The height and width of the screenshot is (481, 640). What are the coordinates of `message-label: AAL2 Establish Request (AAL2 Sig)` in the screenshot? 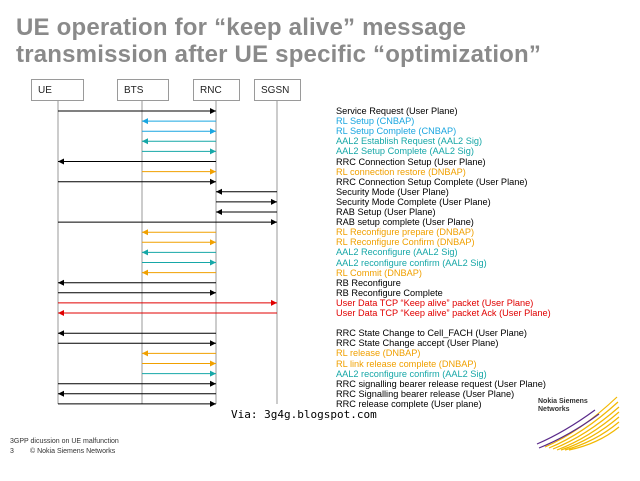 It's located at (409, 141).